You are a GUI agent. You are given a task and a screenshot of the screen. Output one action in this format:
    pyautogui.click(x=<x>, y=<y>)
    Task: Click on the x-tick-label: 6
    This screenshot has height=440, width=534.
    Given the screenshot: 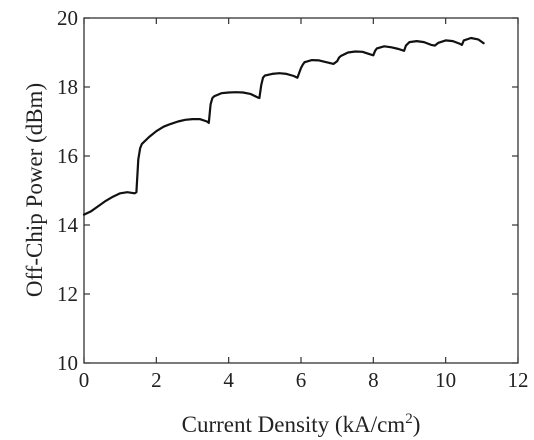 What is the action you would take?
    pyautogui.click(x=301, y=380)
    